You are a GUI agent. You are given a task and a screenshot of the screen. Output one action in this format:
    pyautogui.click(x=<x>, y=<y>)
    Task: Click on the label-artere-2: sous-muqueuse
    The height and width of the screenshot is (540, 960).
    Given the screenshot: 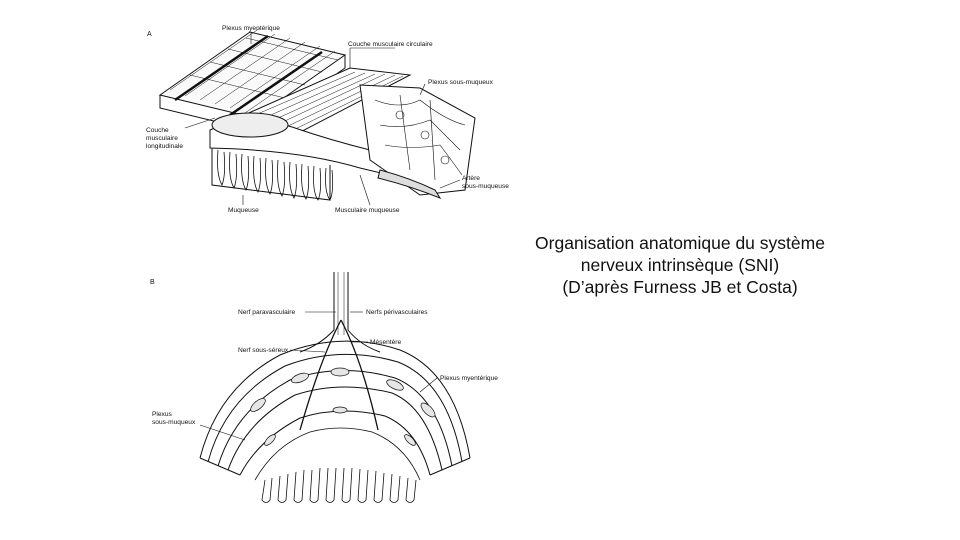 What is the action you would take?
    pyautogui.click(x=485, y=186)
    